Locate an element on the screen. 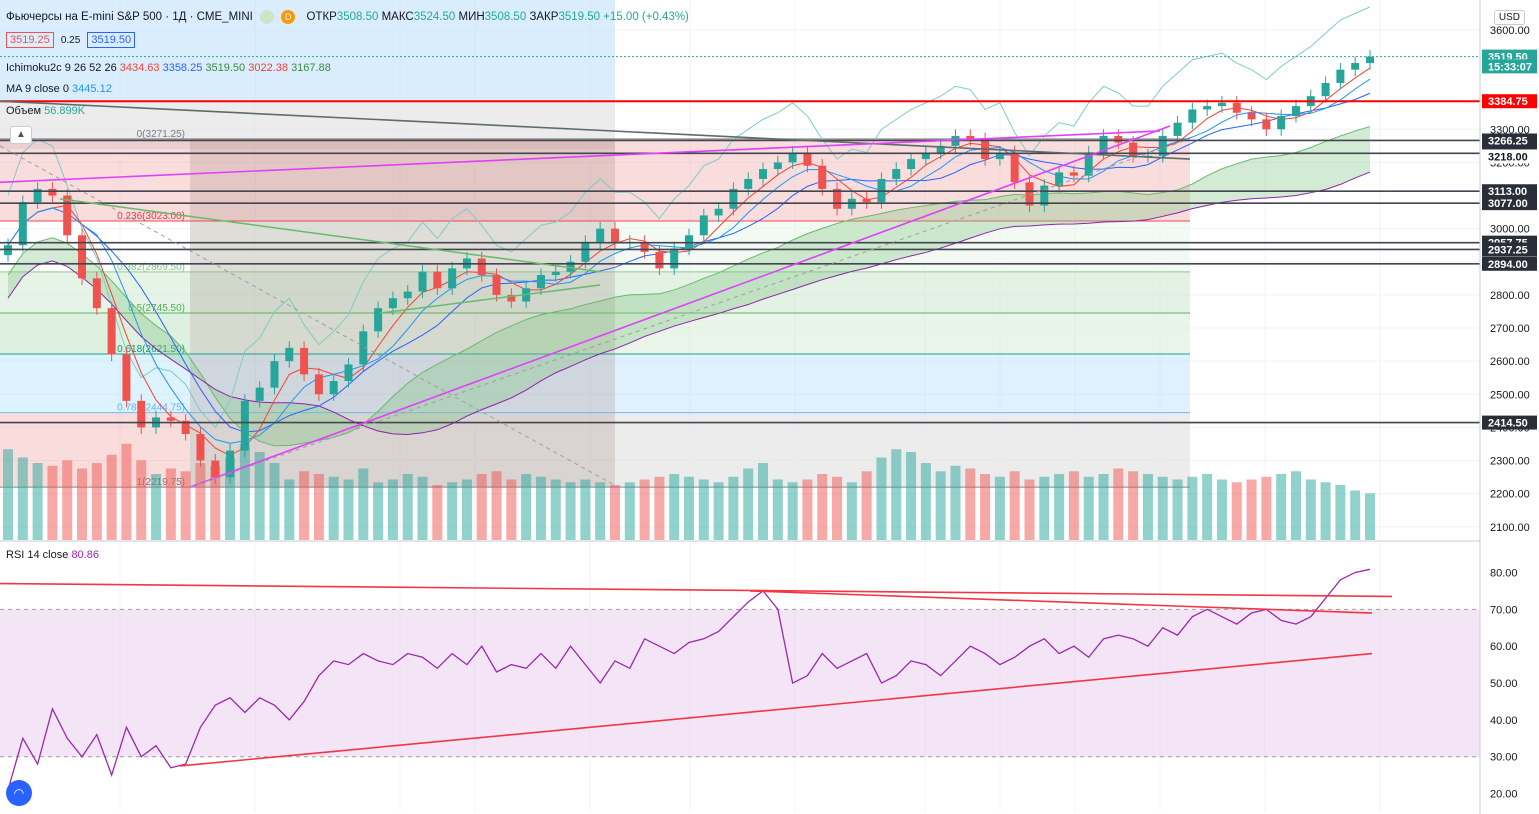 This screenshot has width=1539, height=814. high-label: МАКС is located at coordinates (397, 17).